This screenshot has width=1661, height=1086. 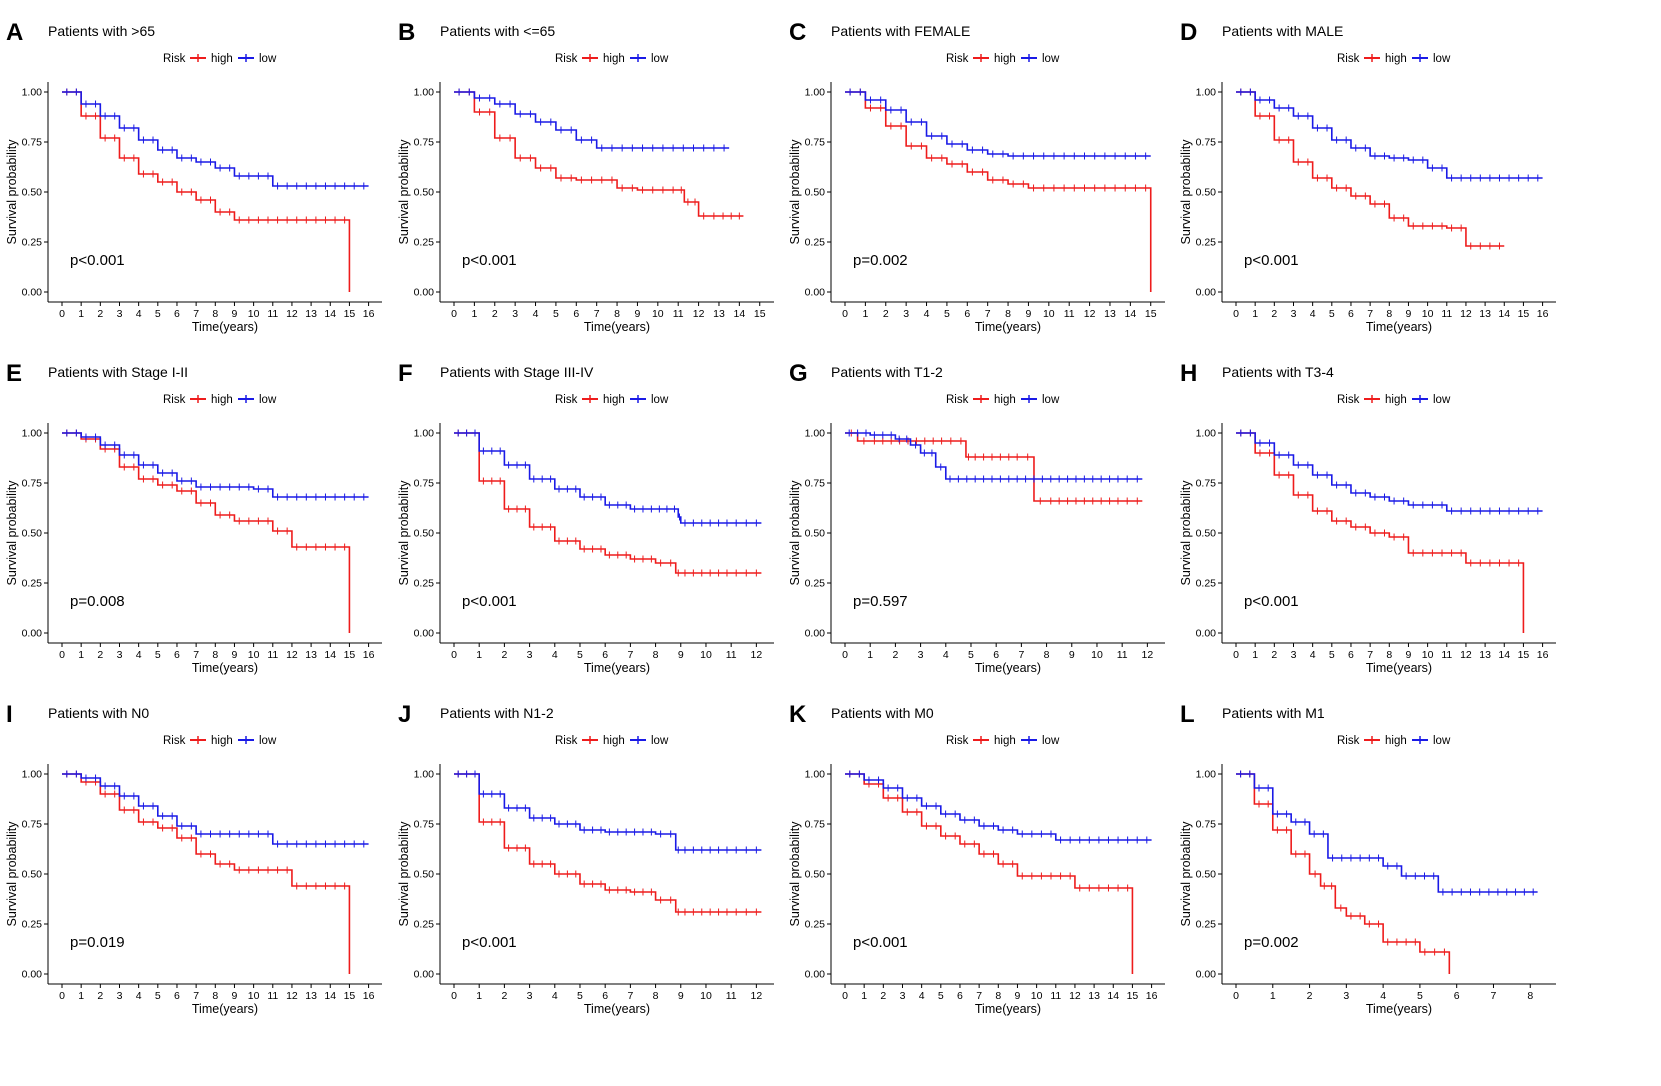 What do you see at coordinates (900, 31) in the screenshot?
I see `panel-title: Patients with FEMALE` at bounding box center [900, 31].